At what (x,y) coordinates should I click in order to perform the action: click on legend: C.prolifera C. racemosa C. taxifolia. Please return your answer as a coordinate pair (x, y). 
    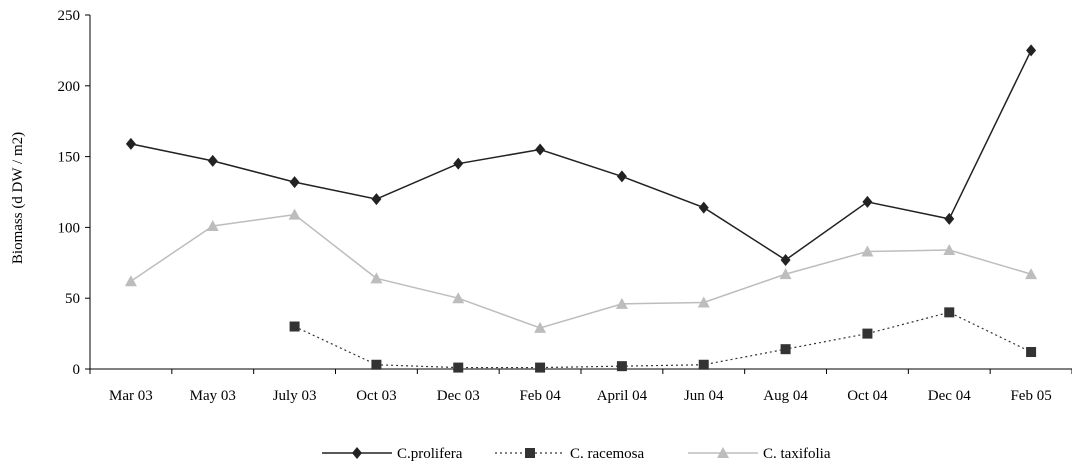
    Looking at the image, I should click on (576, 454).